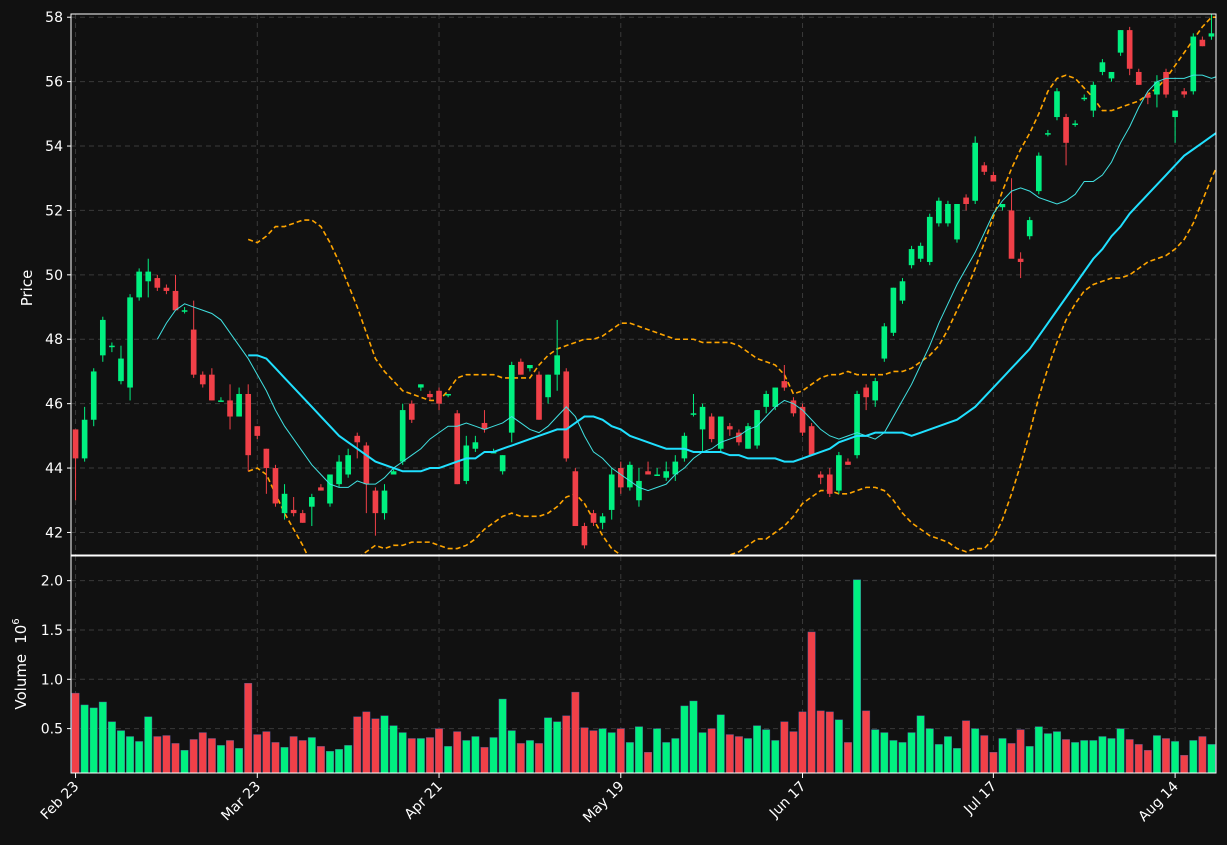 The width and height of the screenshot is (1227, 845). What do you see at coordinates (54, 533) in the screenshot?
I see `price-tick-label: 42` at bounding box center [54, 533].